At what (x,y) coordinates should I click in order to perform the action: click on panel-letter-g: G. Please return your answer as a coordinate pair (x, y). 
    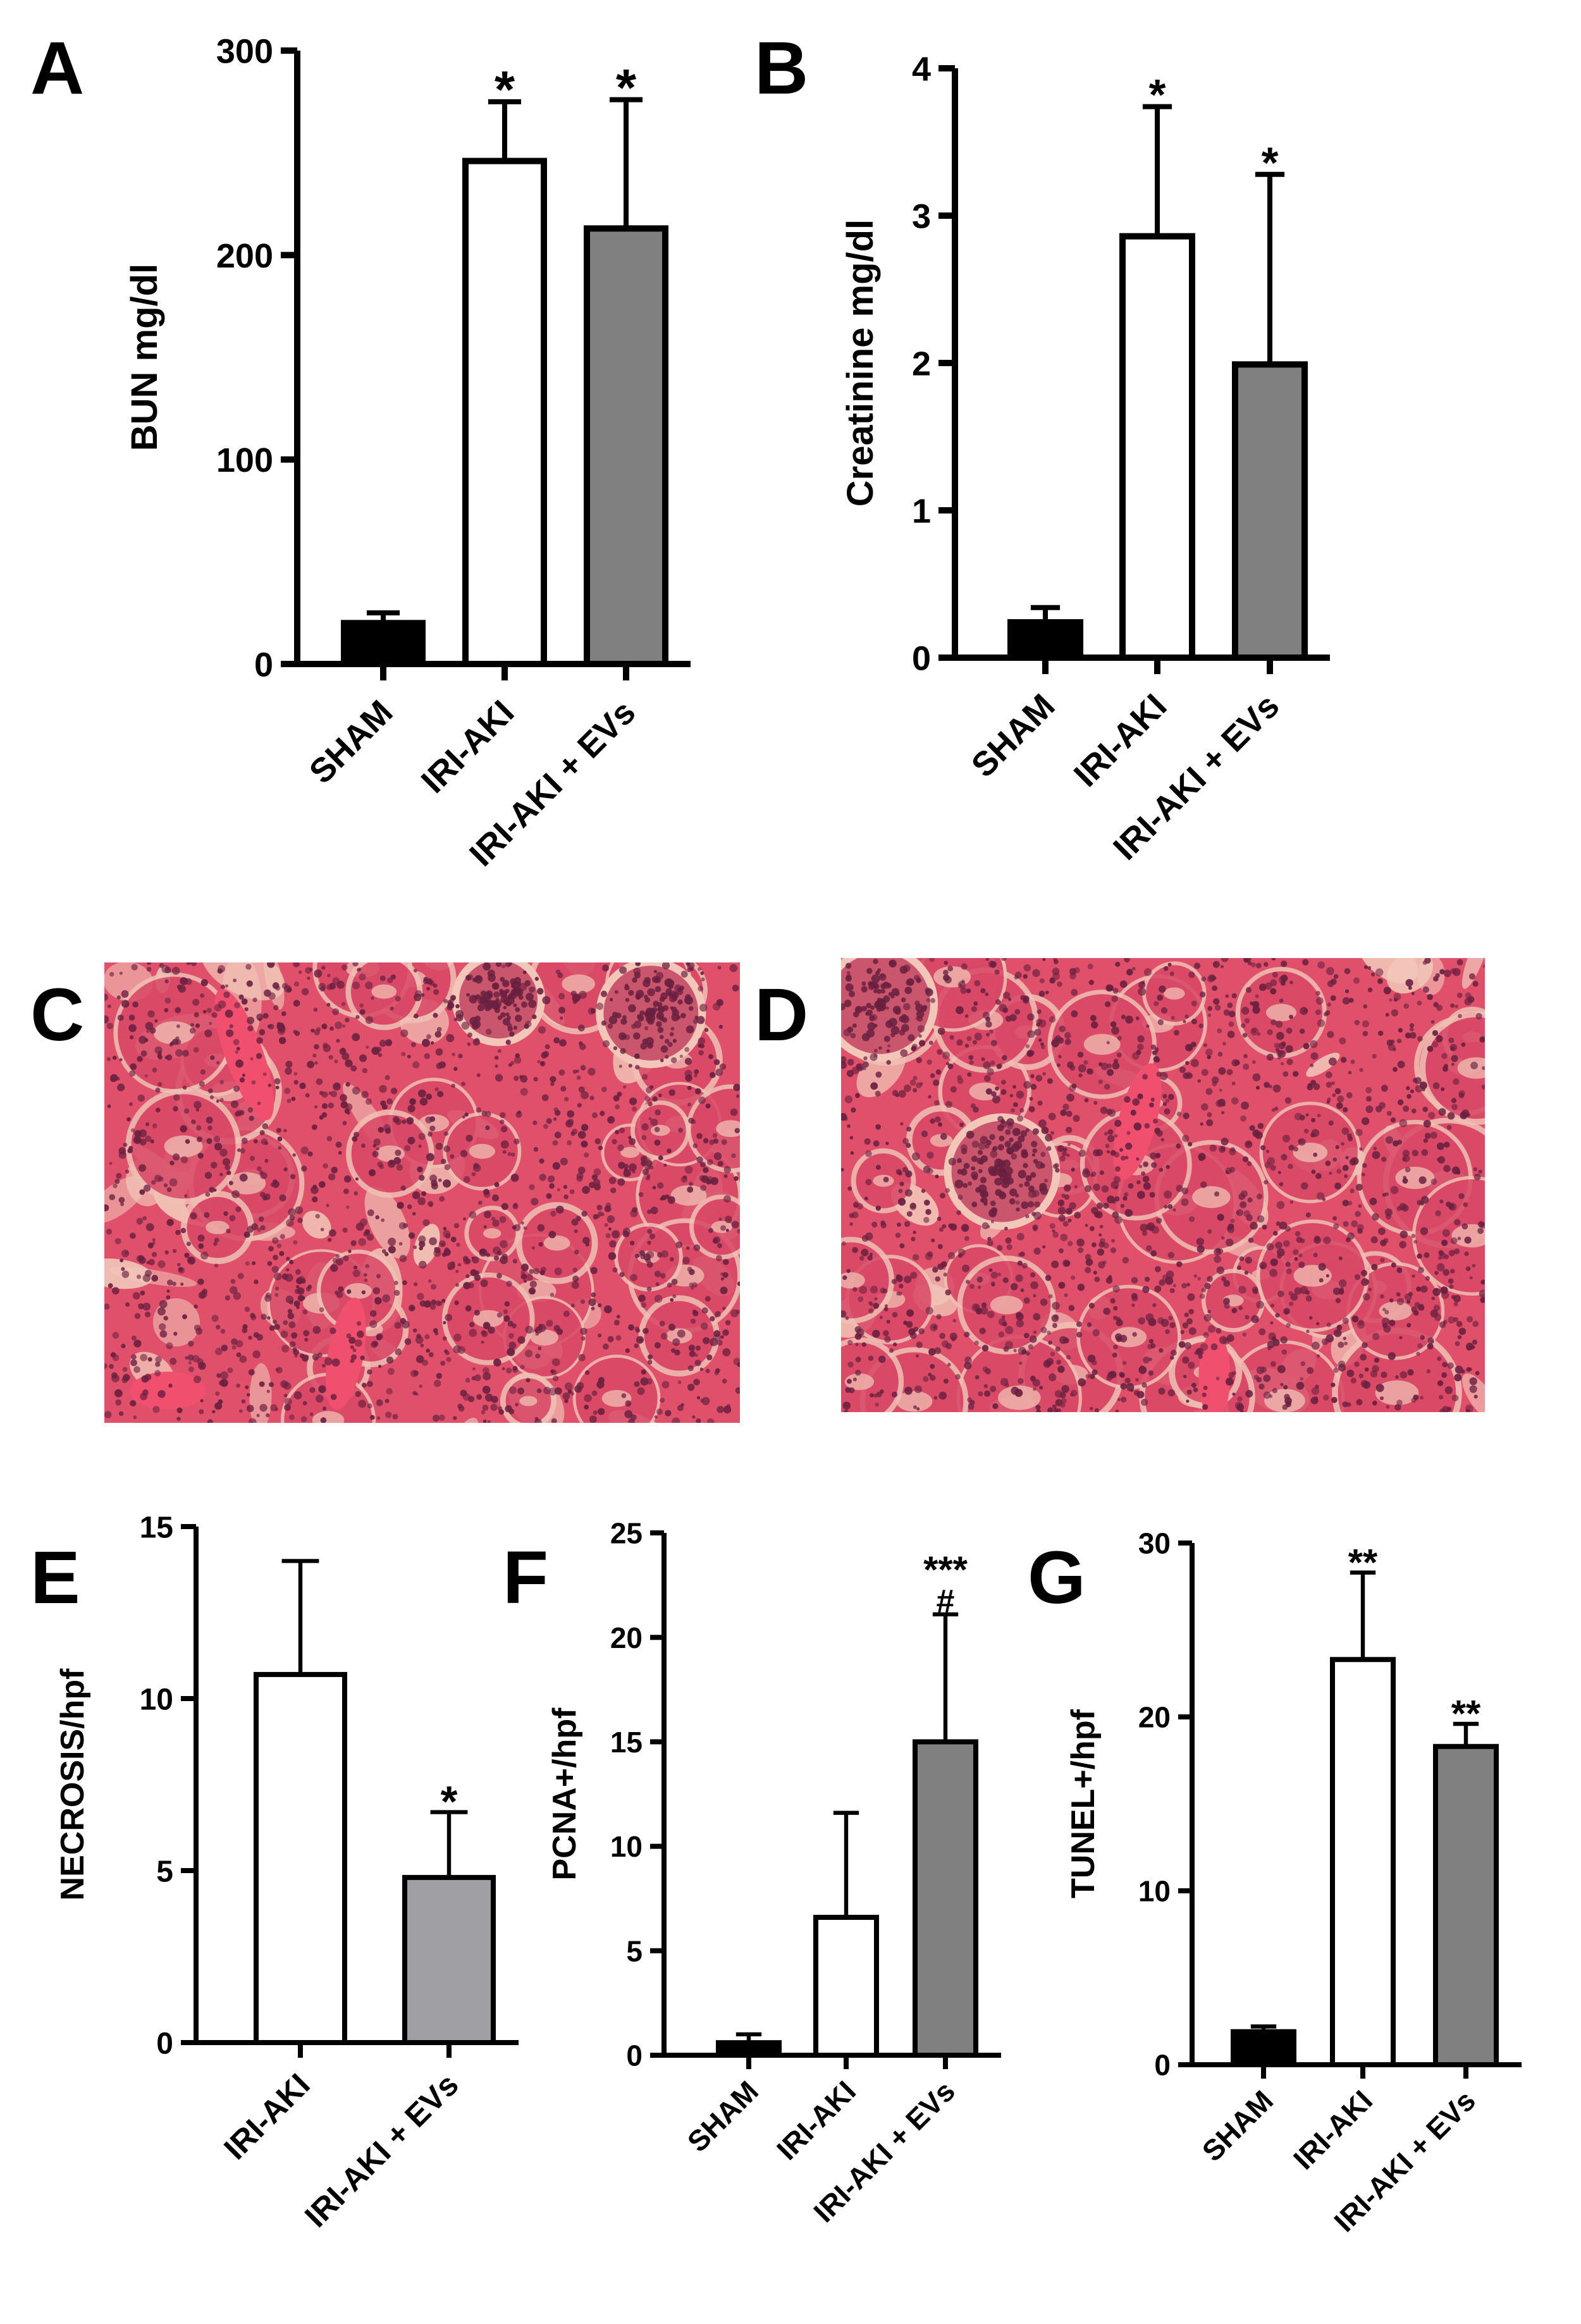
    Looking at the image, I should click on (1057, 1578).